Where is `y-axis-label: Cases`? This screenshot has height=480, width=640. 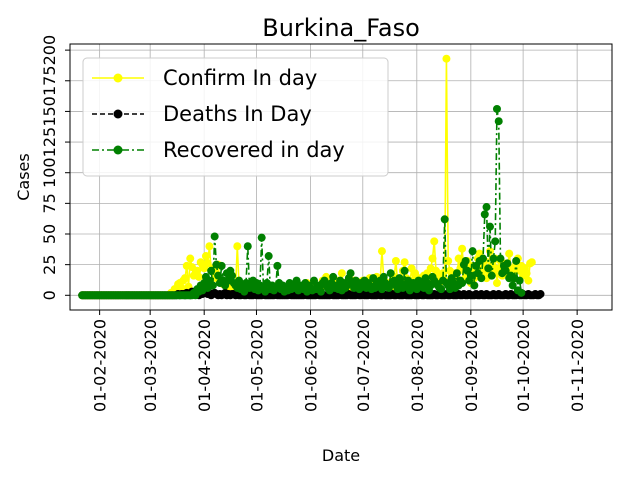
y-axis-label: Cases is located at coordinates (23, 177).